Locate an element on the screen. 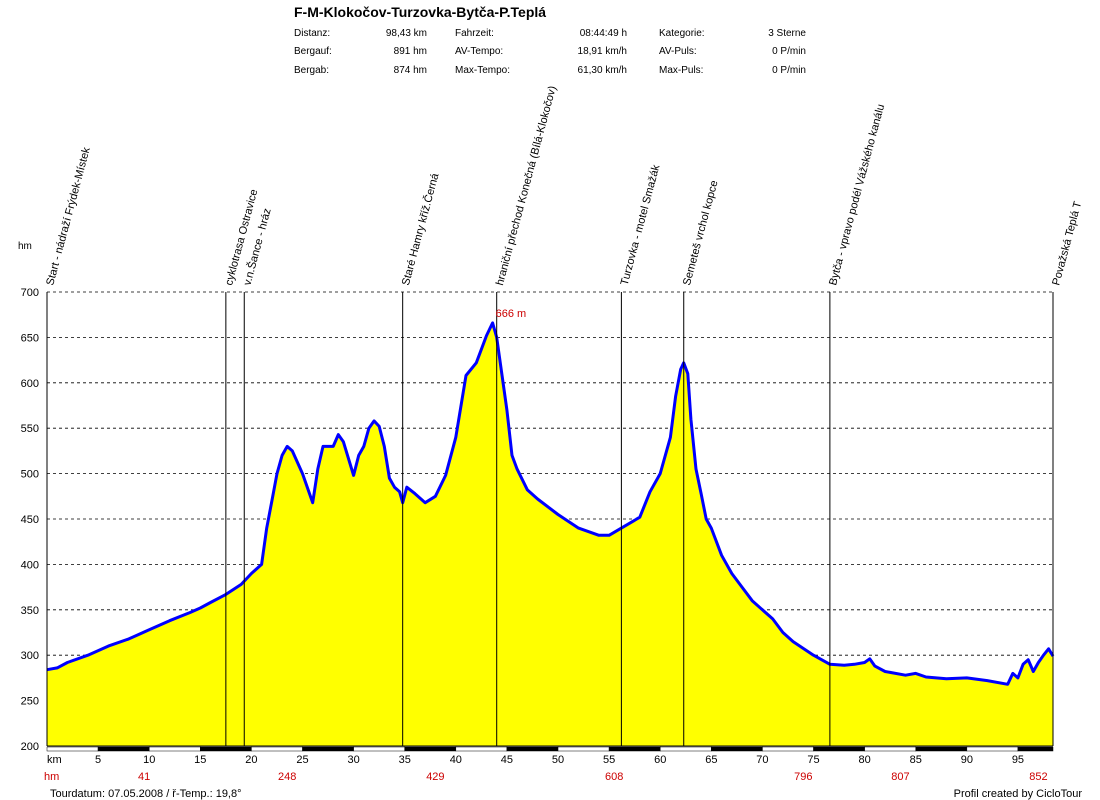  x-tick-label: 65 is located at coordinates (711, 760).